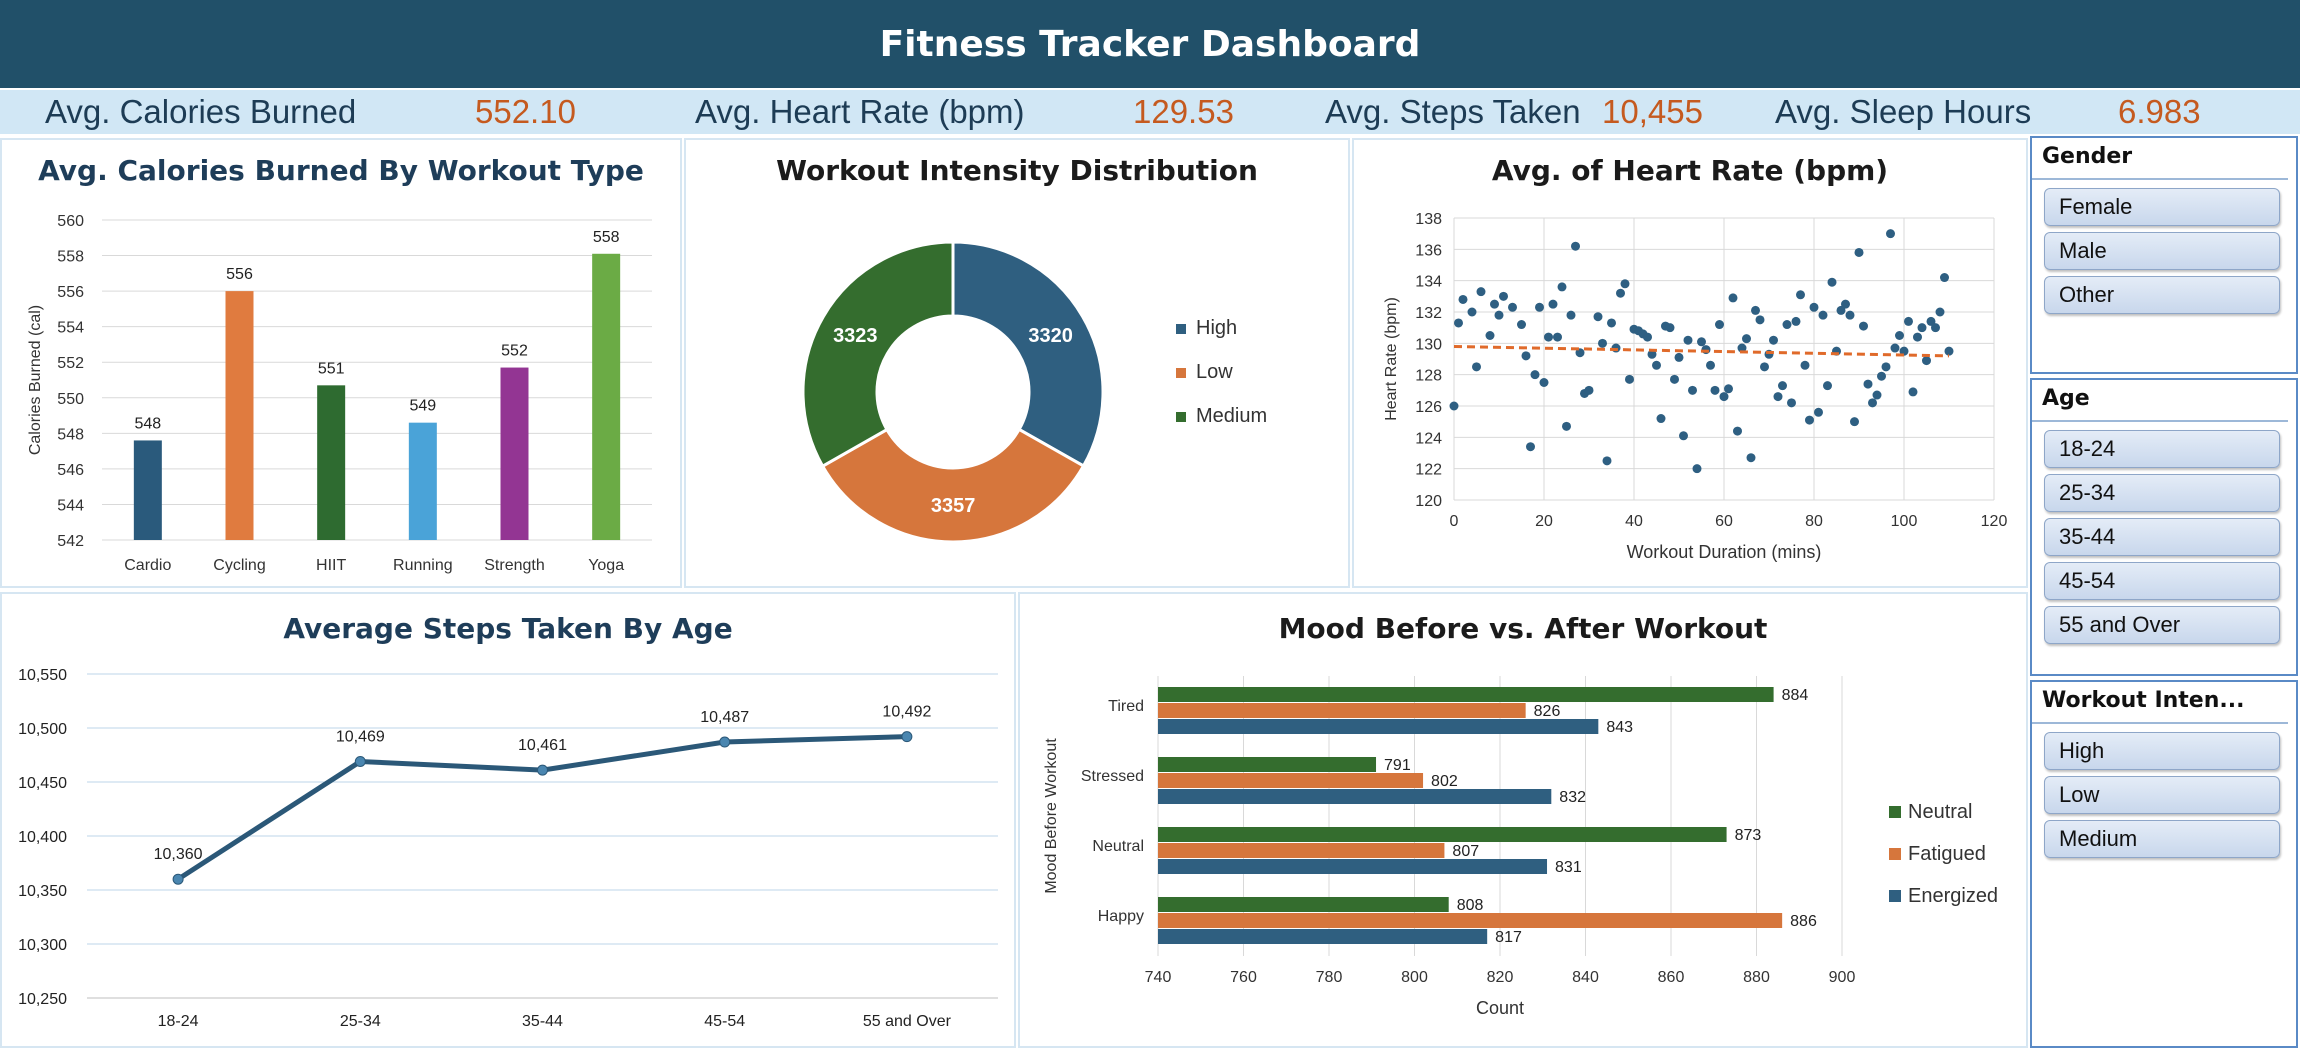 The height and width of the screenshot is (1056, 2300). What do you see at coordinates (1903, 111) in the screenshot?
I see `kpi-label-sleep: Avg. Sleep Hours` at bounding box center [1903, 111].